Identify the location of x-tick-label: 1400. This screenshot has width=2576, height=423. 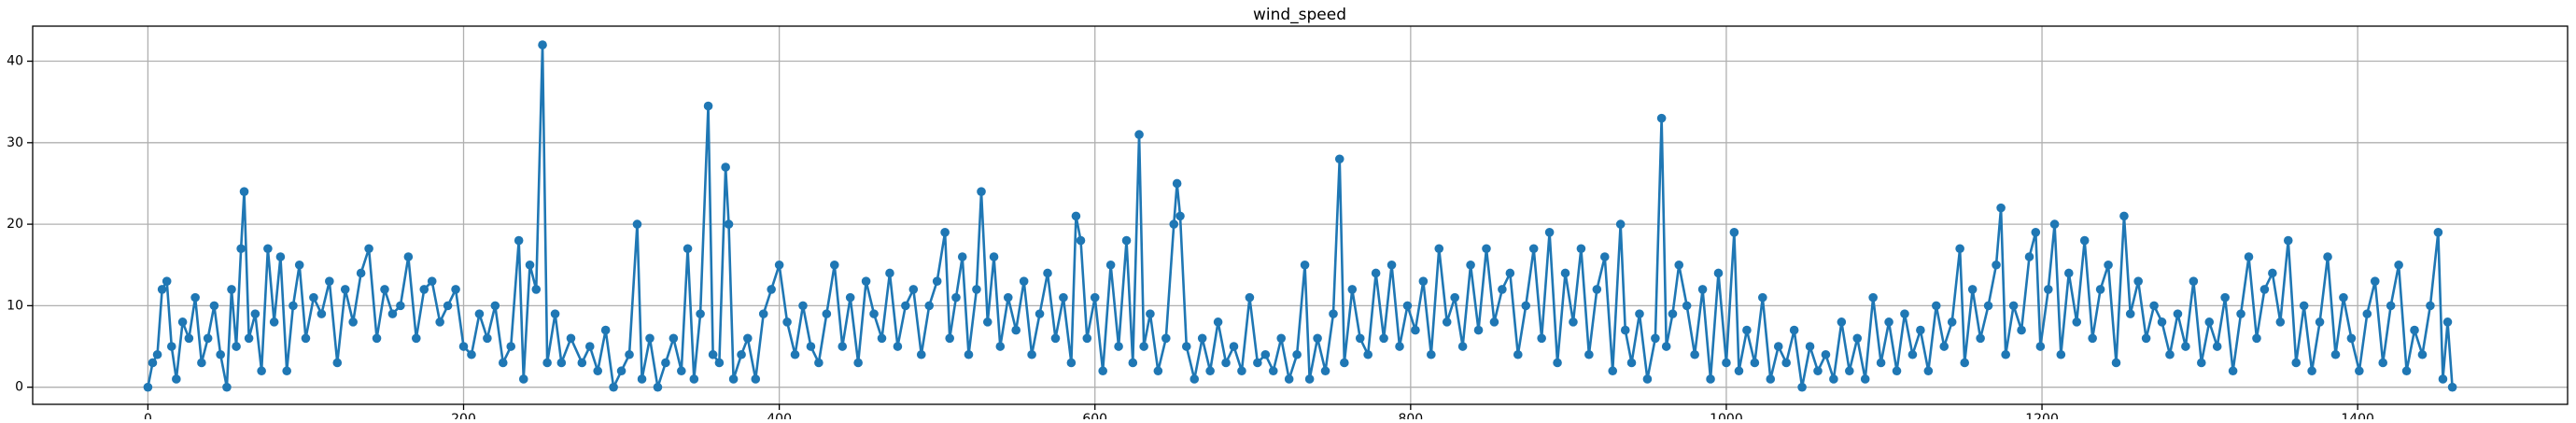
(2358, 415).